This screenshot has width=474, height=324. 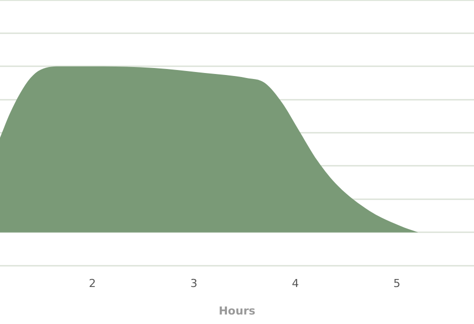 What do you see at coordinates (92, 283) in the screenshot?
I see `x-tick-label: 2` at bounding box center [92, 283].